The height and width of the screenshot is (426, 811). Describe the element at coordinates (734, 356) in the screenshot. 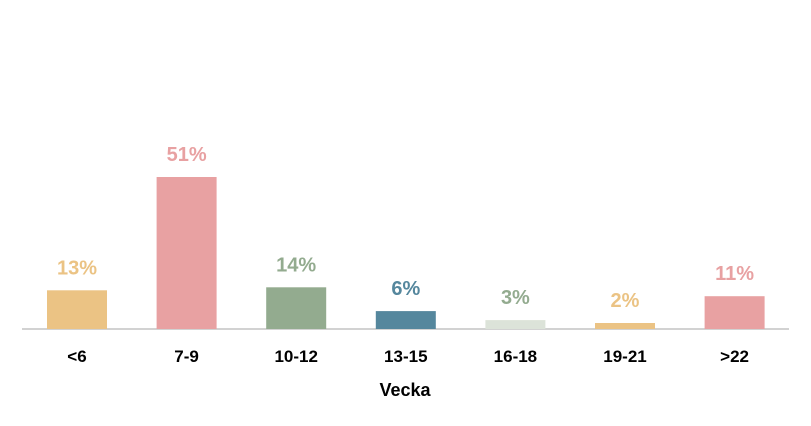

I see `x-tick-label-6: >22` at that location.